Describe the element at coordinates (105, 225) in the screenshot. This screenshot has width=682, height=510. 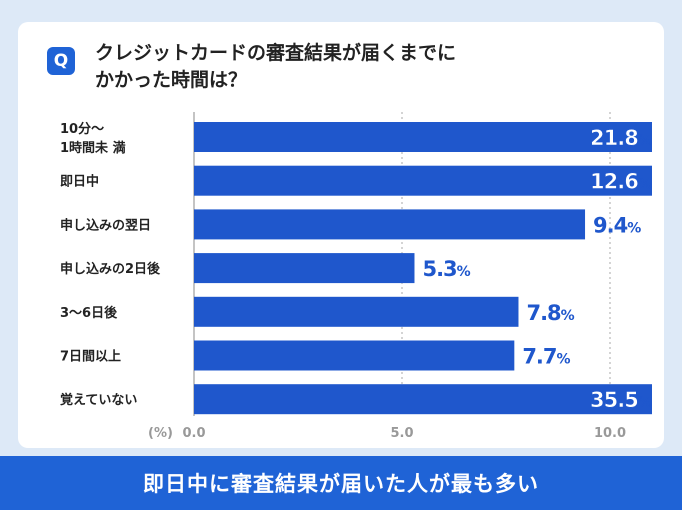
I see `category-label-2: 申し込みの翌日` at that location.